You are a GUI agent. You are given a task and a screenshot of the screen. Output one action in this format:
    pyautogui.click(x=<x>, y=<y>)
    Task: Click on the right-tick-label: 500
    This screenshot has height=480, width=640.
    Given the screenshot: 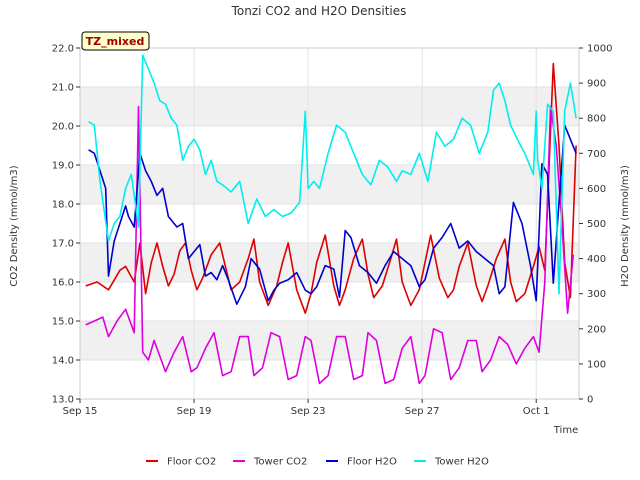 What is the action you would take?
    pyautogui.click(x=596, y=224)
    